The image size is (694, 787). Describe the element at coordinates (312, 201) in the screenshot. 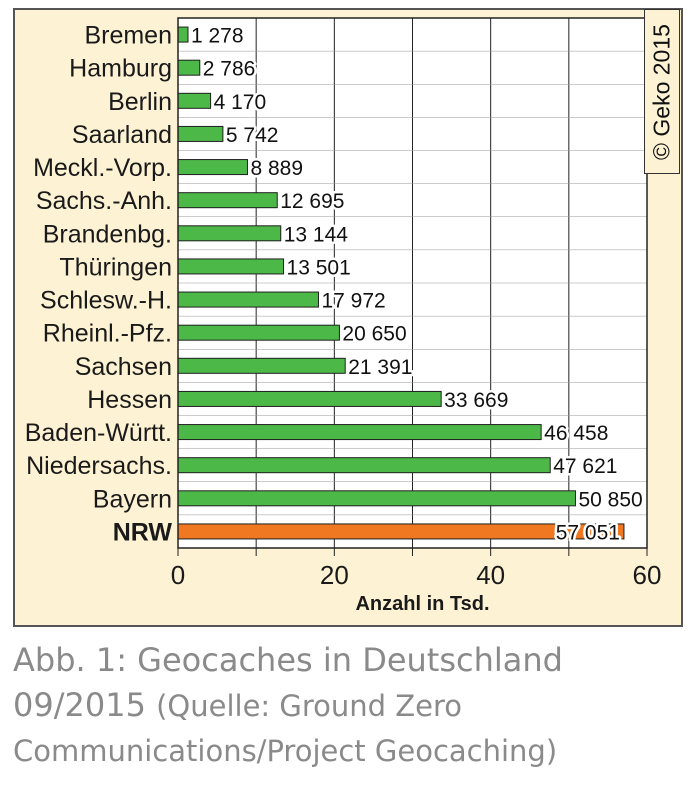

I see `data-label: 12 695` at that location.